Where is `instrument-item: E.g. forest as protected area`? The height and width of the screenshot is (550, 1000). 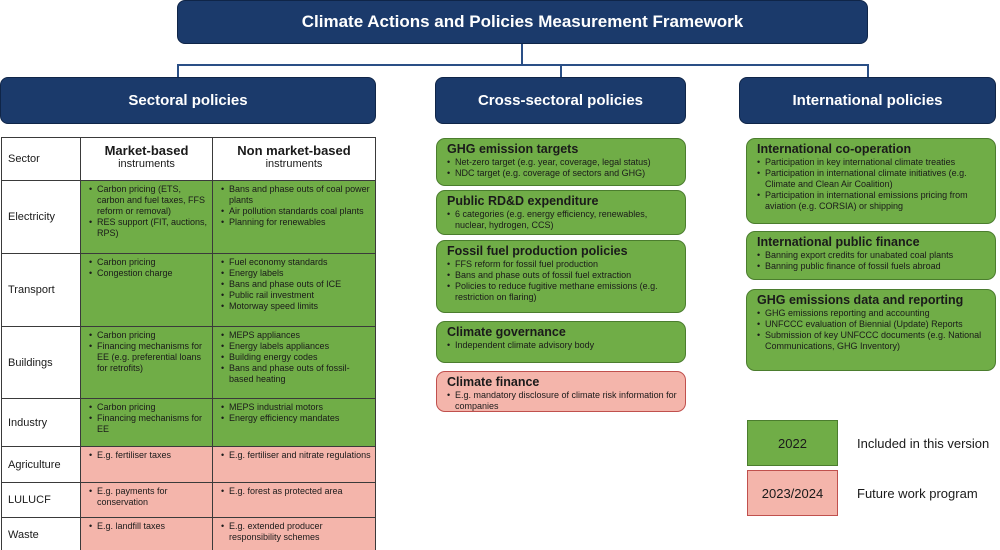
instrument-item: E.g. forest as protected area is located at coordinates (296, 491).